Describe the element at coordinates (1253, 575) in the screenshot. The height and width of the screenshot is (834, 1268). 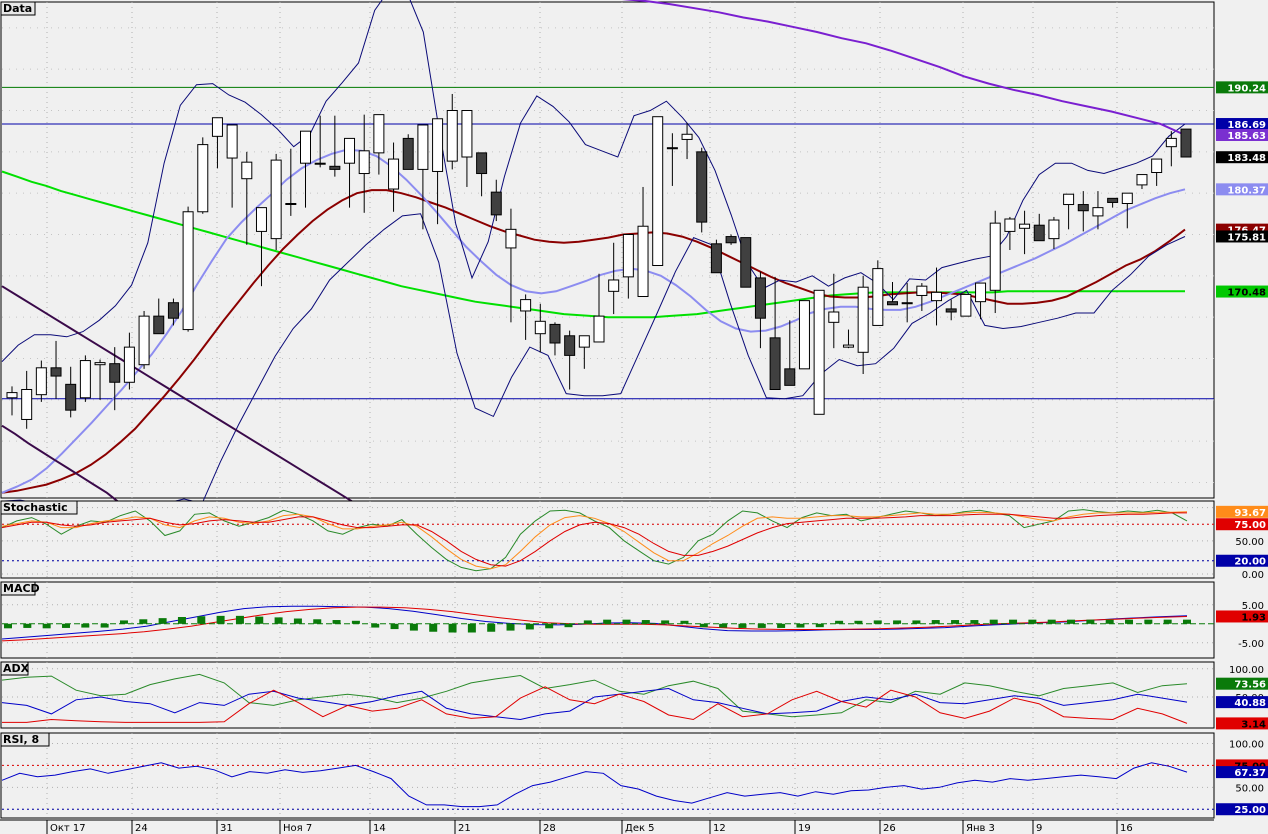
I see `y-tick-label: 0.00` at that location.